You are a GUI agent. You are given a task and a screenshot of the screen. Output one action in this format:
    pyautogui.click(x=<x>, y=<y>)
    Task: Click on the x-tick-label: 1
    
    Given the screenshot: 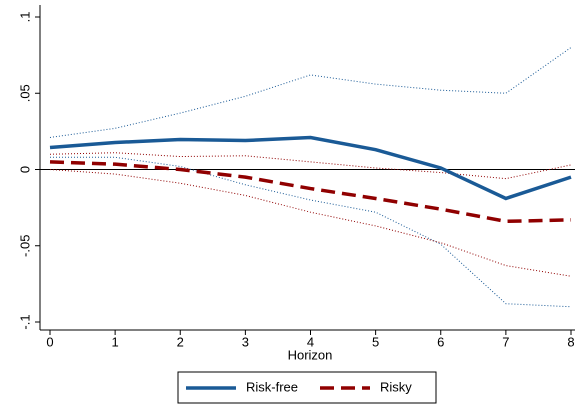 What is the action you would take?
    pyautogui.click(x=115, y=341)
    